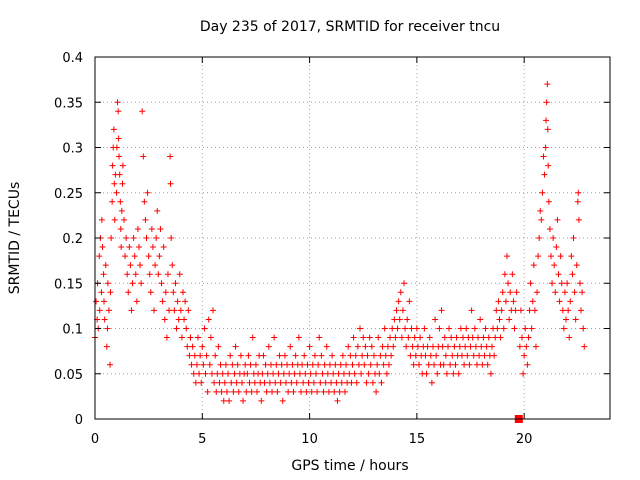 Image resolution: width=640 pixels, height=480 pixels. I want to click on y-tick-label: 0.05, so click(68, 375).